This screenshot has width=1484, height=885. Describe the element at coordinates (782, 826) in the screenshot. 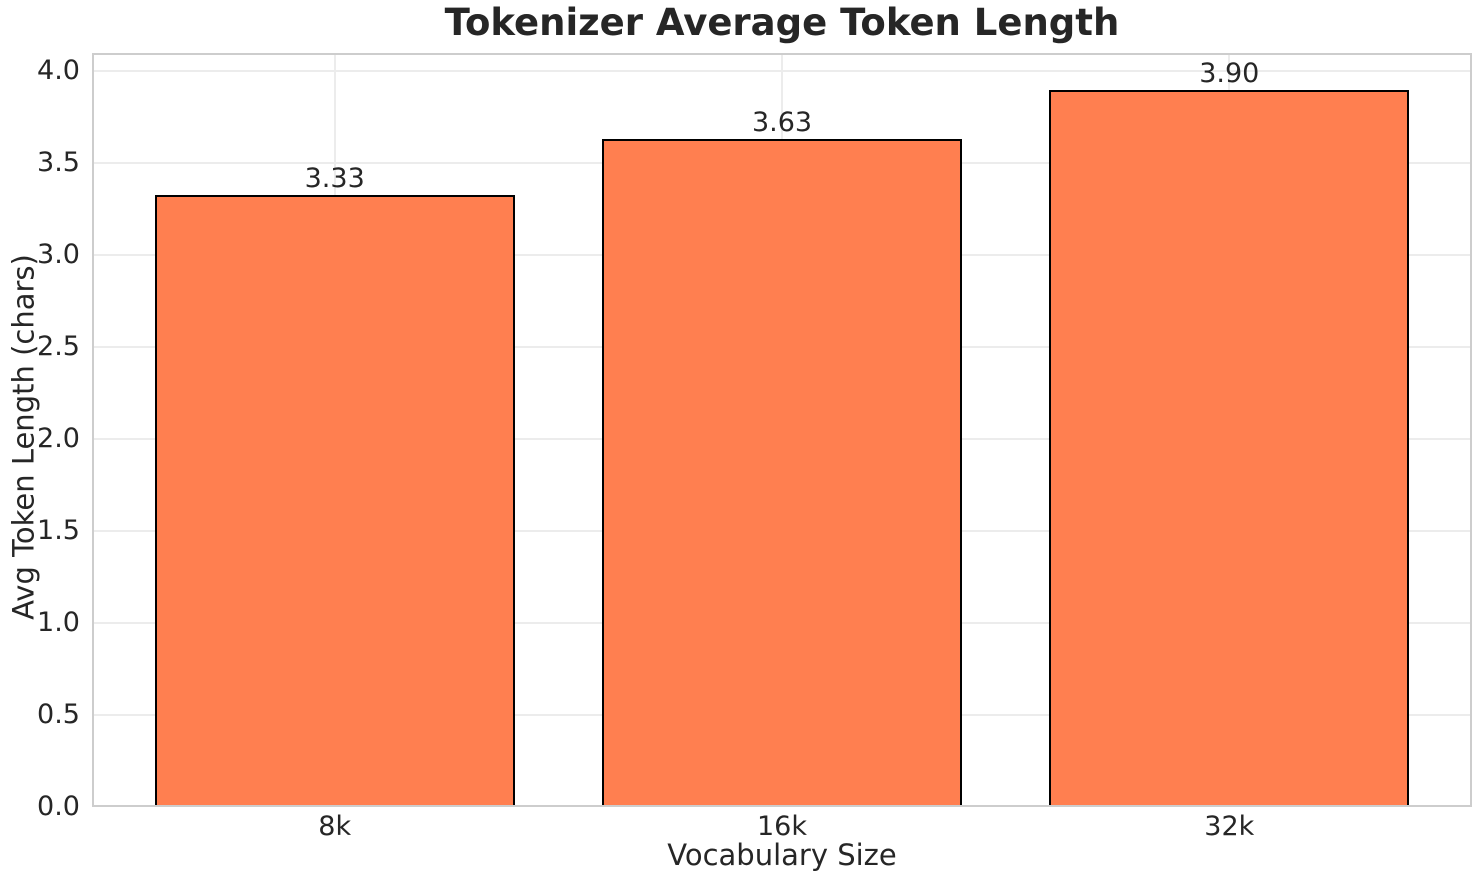

I see `x-tick-label: 16k` at that location.